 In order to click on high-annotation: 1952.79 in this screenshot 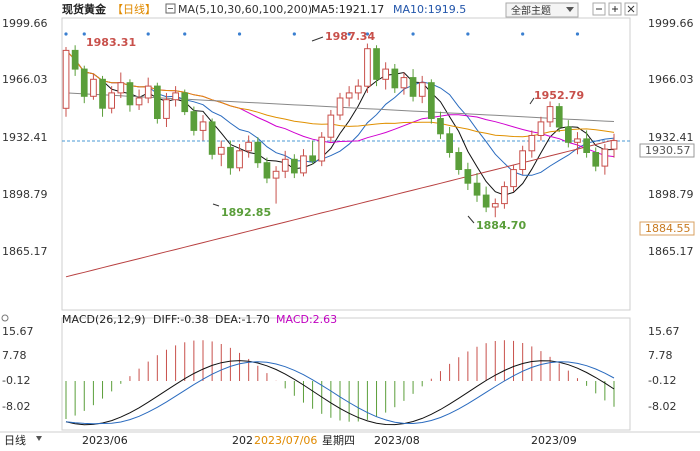, I will do `click(559, 95)`.